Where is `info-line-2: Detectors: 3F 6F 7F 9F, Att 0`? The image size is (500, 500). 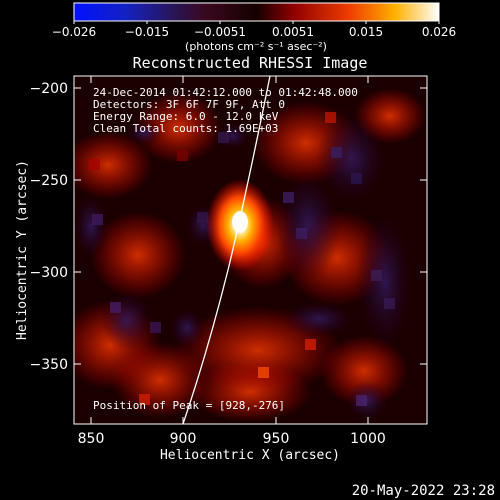
info-line-2: Detectors: 3F 6F 7F 9F, Att 0 is located at coordinates (189, 104).